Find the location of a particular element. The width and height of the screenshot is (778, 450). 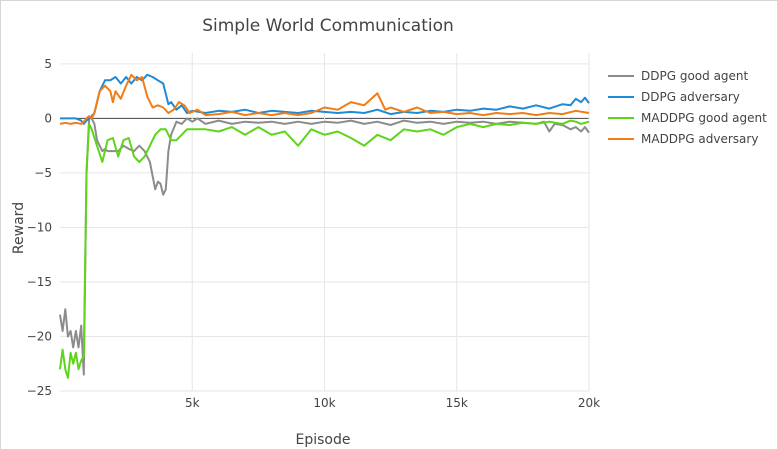

y-tick-label: −20 is located at coordinates (39, 336).